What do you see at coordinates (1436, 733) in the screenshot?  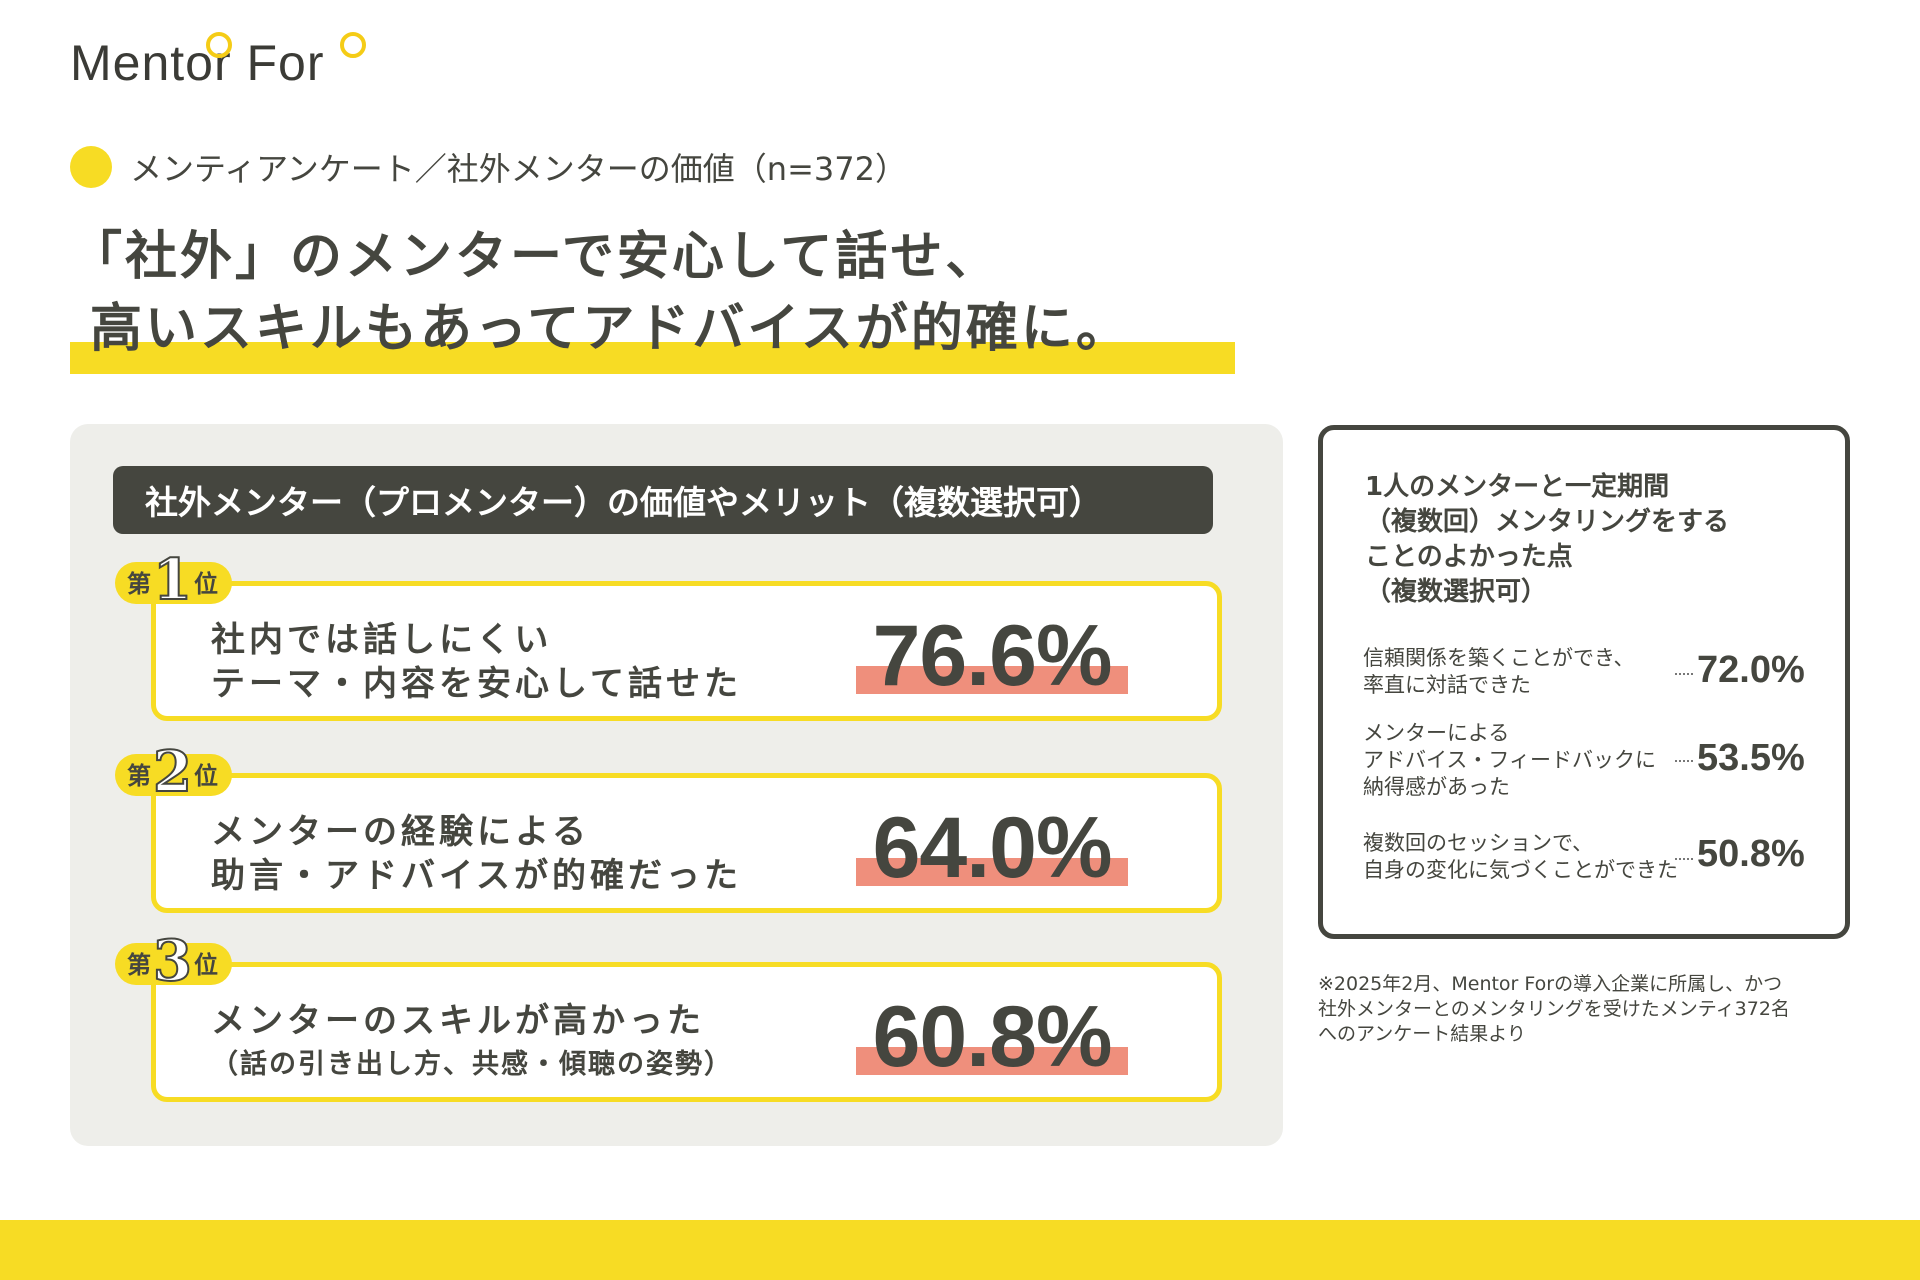 I see `benefit-label-line: メンターによる` at bounding box center [1436, 733].